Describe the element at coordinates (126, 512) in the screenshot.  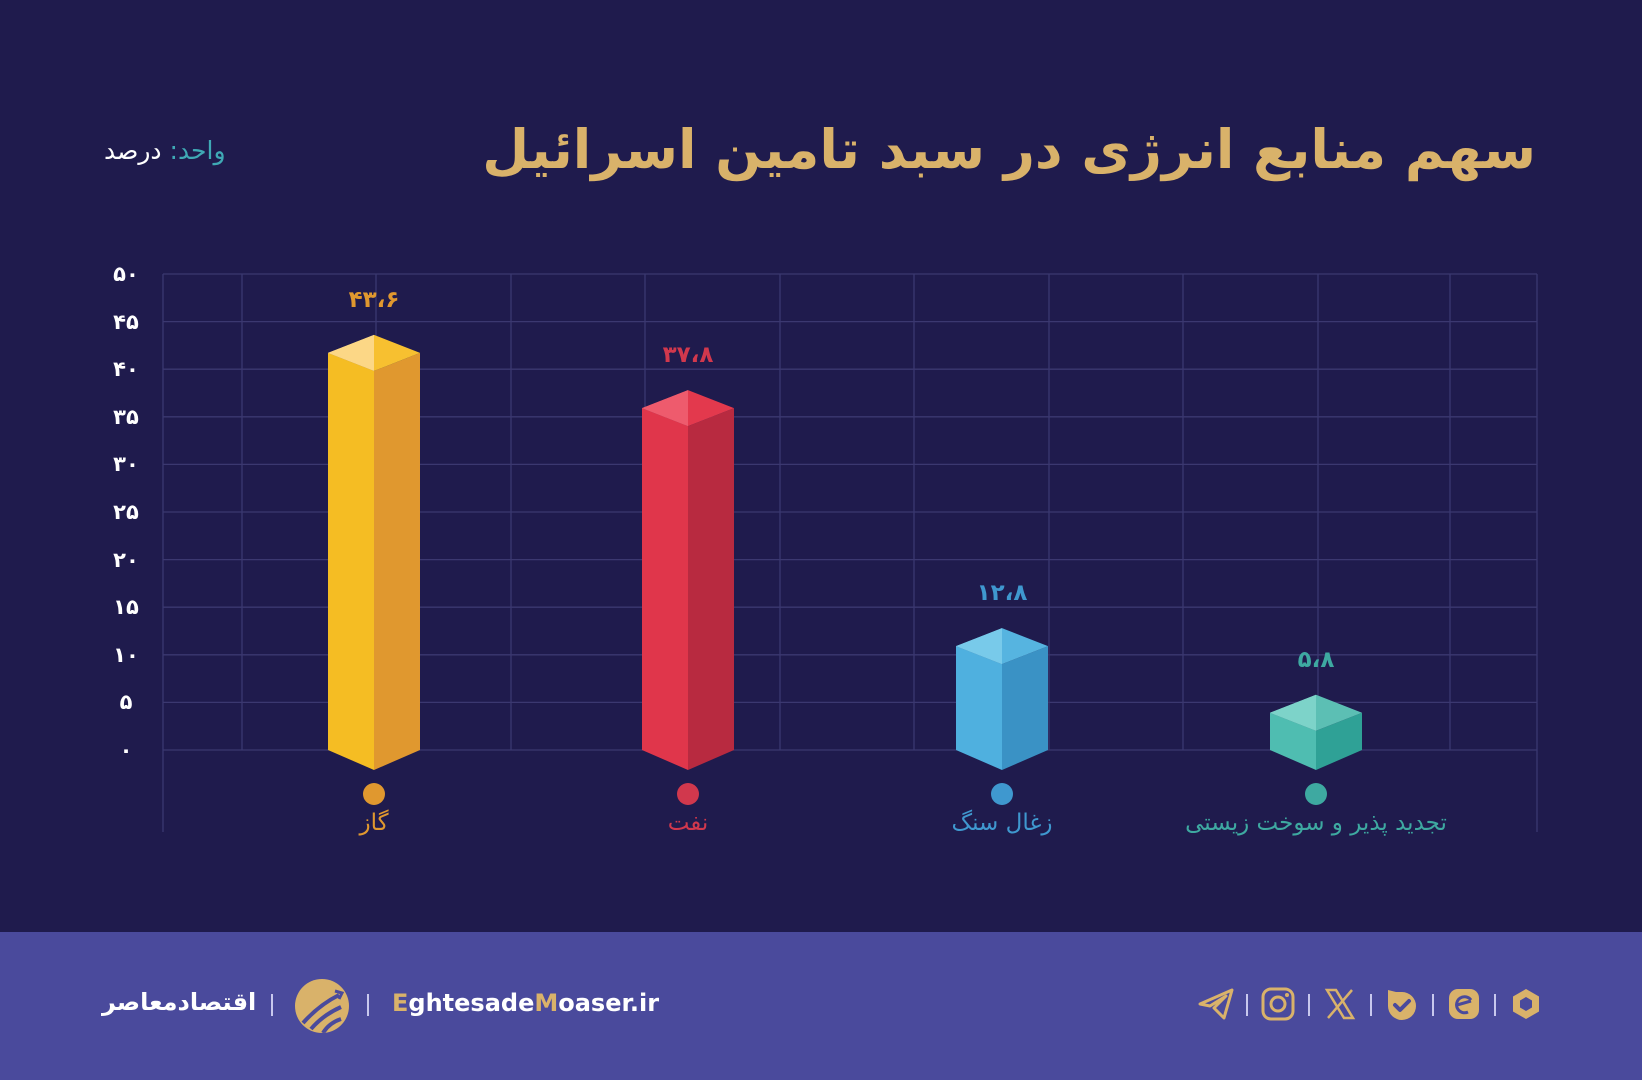
I see `y-tick-label: ۲۵` at that location.